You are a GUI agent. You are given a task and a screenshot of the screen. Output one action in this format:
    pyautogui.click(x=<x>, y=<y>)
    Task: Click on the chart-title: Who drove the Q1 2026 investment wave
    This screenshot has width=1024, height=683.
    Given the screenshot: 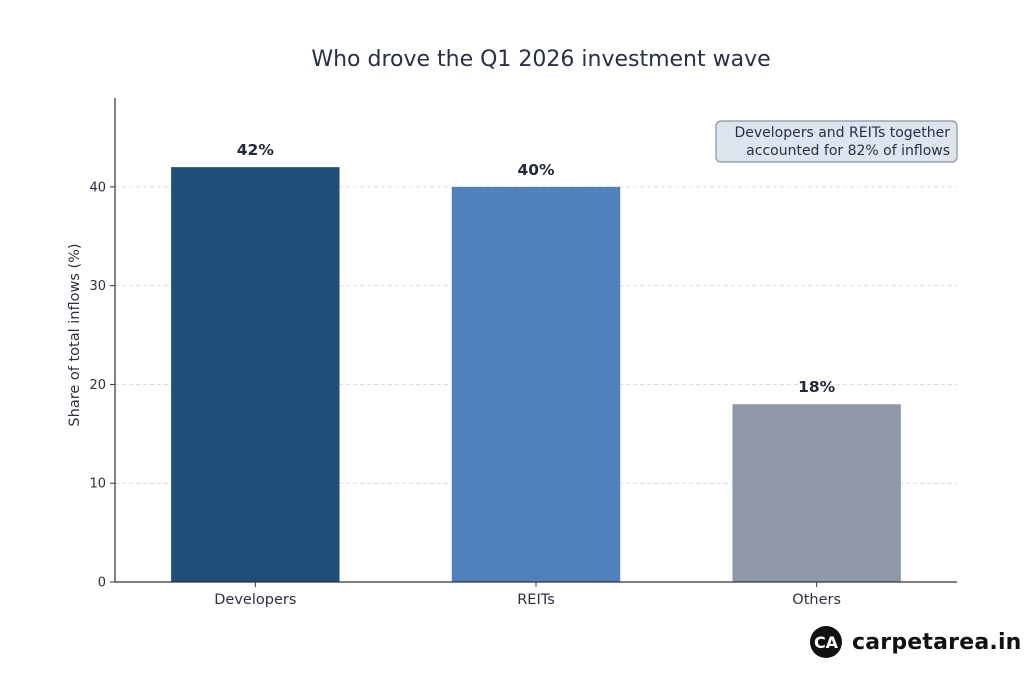 What is the action you would take?
    pyautogui.click(x=540, y=59)
    